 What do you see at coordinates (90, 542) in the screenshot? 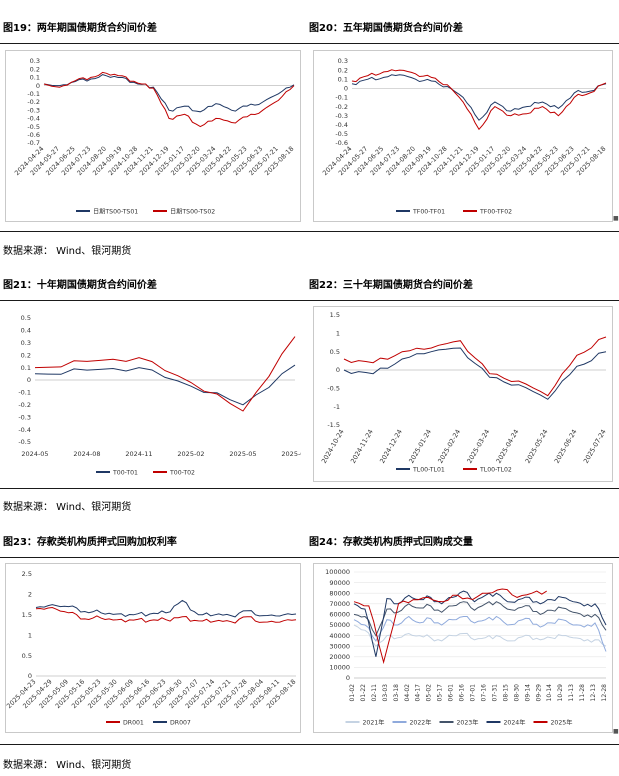
I see `fig23-title: 图23：存款类机构质押式回购加权利率` at bounding box center [90, 542].